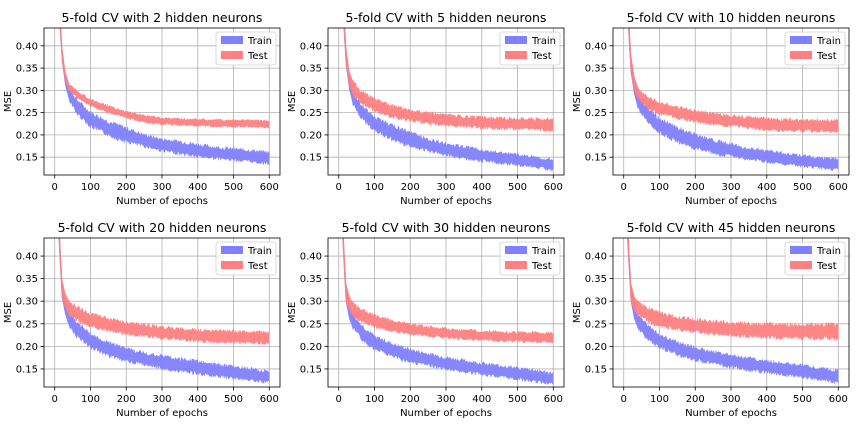 This screenshot has width=856, height=424. What do you see at coordinates (596, 257) in the screenshot?
I see `y-tick-label: 0.40` at bounding box center [596, 257].